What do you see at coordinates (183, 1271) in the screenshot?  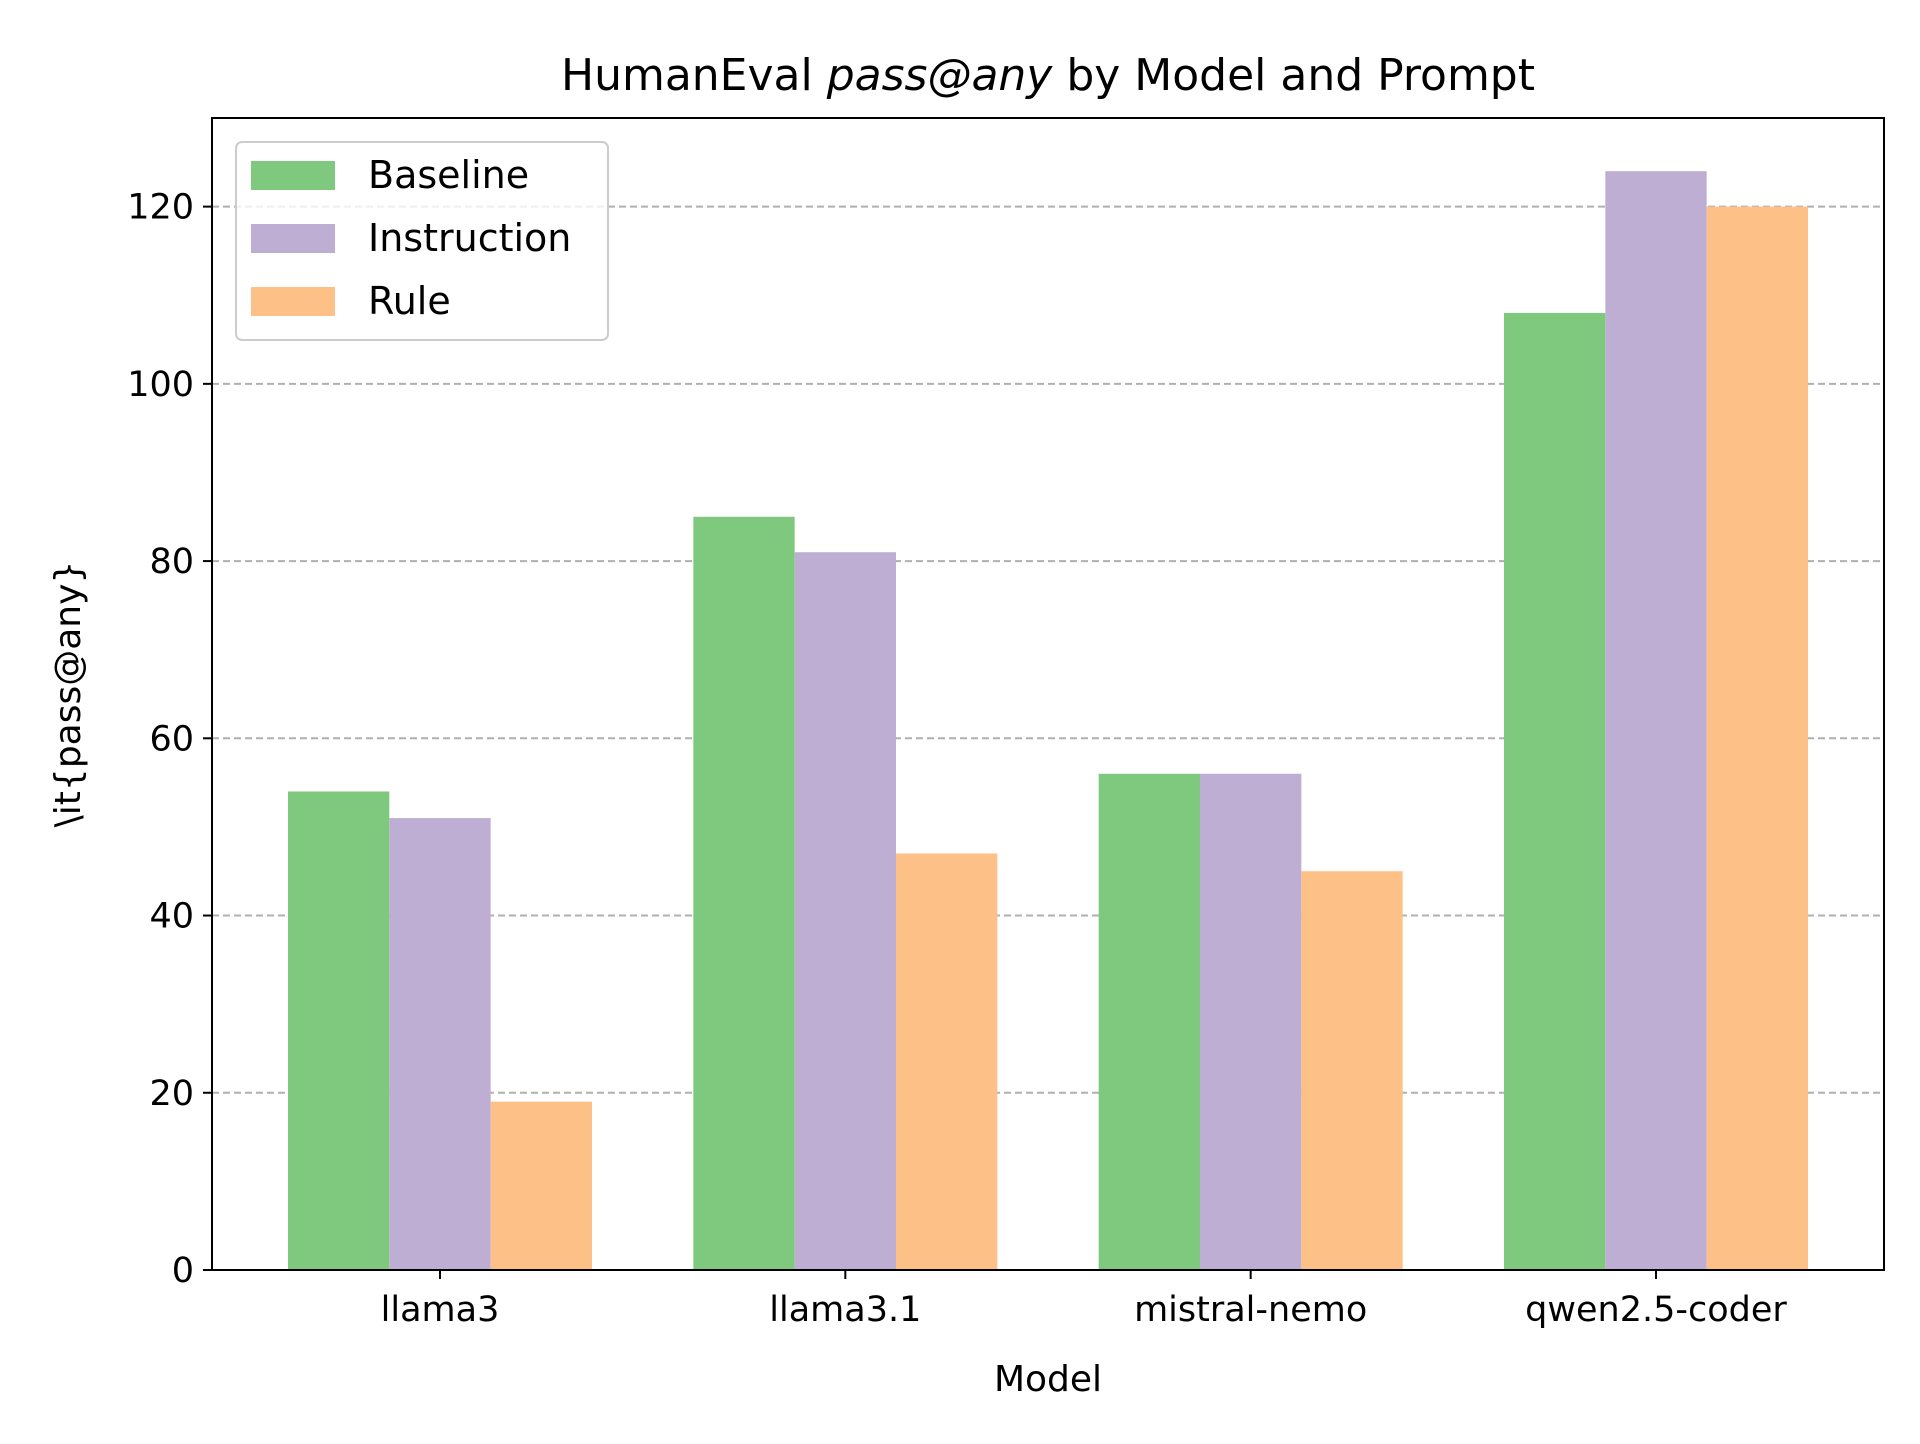 I see `y-tick-label: 0` at bounding box center [183, 1271].